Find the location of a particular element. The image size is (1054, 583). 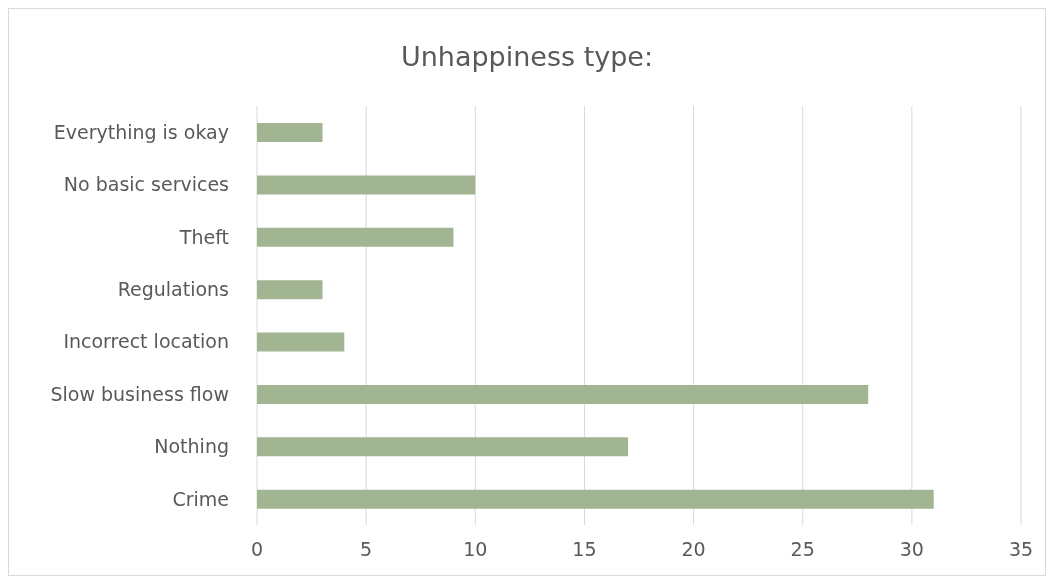

y-tick-label: Theft is located at coordinates (203, 236).